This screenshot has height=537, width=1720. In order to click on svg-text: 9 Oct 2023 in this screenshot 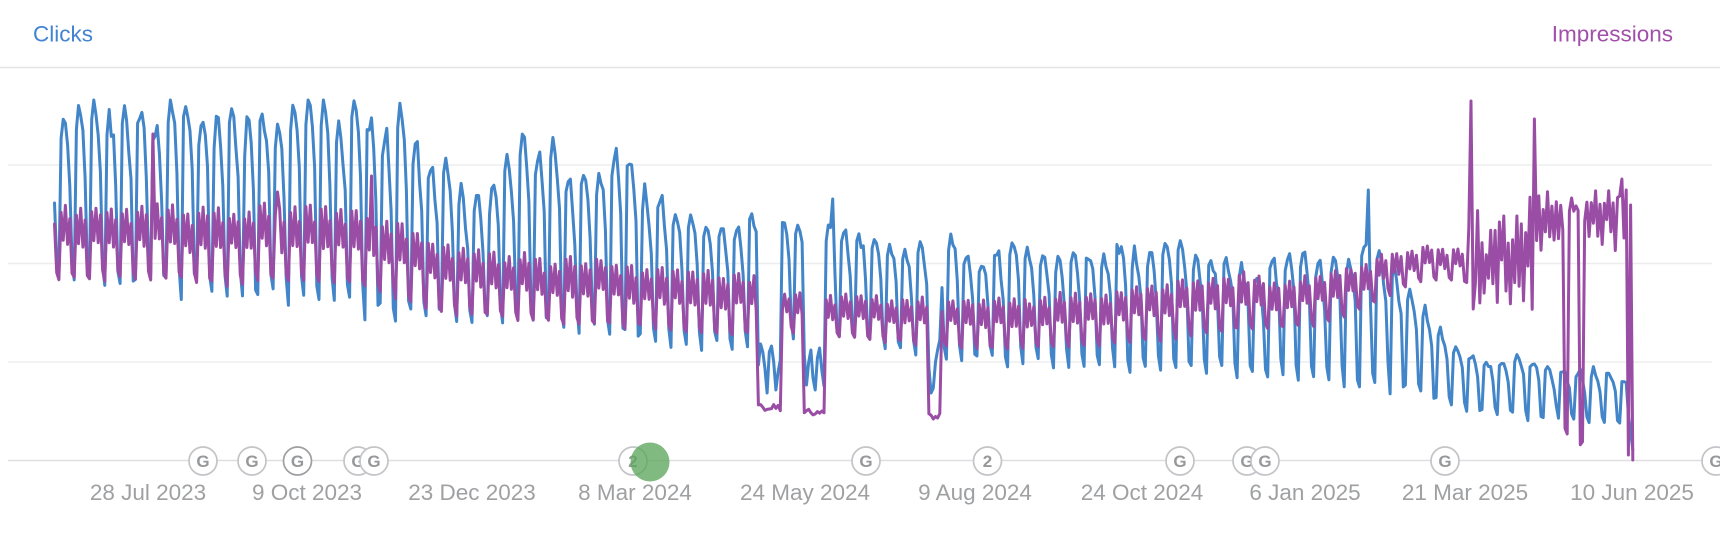, I will do `click(307, 492)`.